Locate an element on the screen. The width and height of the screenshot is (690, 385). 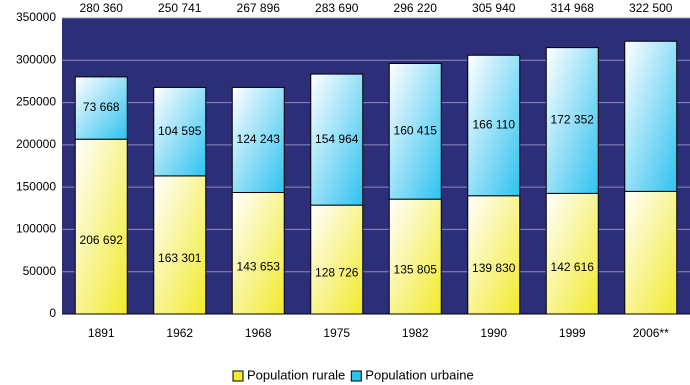
value-label: 104 595 is located at coordinates (180, 131).